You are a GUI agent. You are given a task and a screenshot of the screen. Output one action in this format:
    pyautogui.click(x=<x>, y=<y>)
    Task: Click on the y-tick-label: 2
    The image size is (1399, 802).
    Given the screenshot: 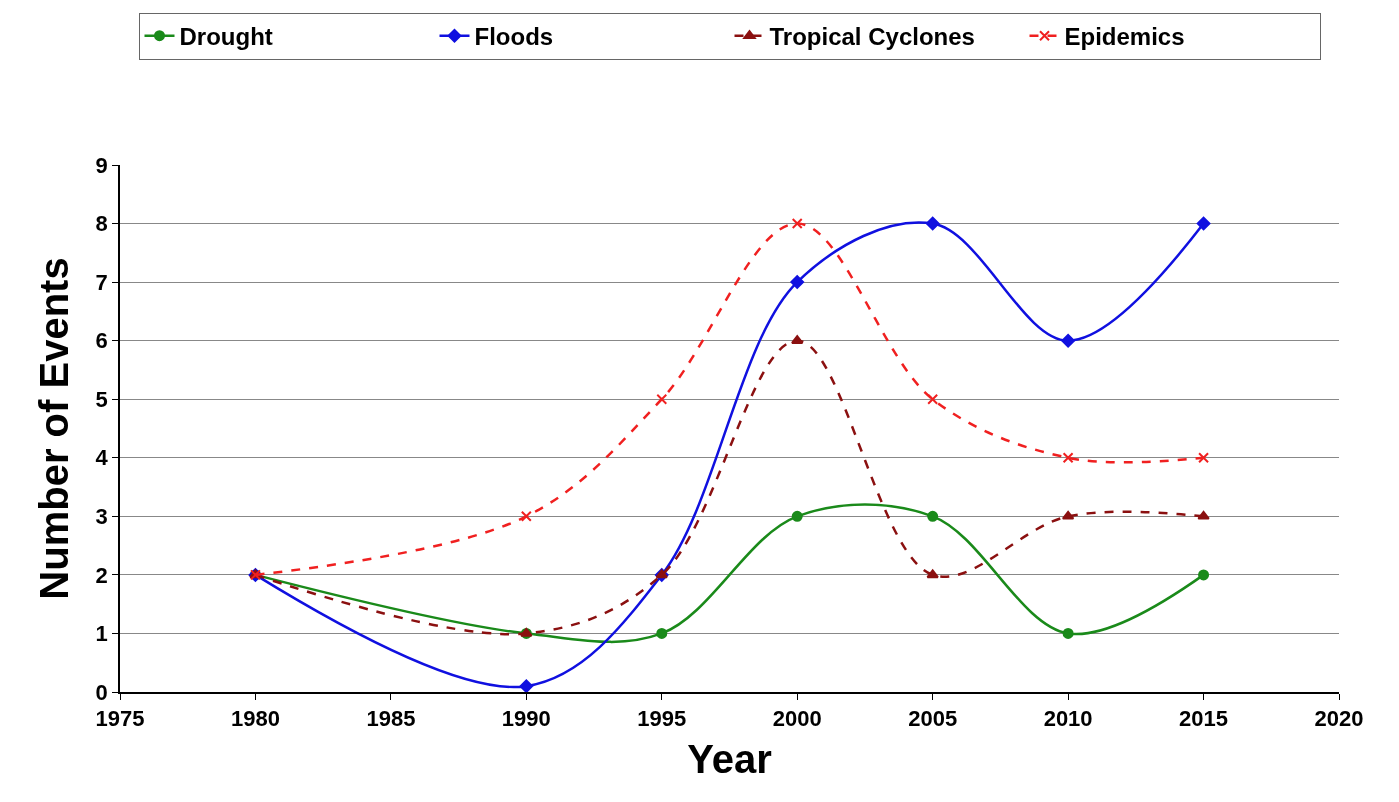 What is the action you would take?
    pyautogui.click(x=101, y=575)
    